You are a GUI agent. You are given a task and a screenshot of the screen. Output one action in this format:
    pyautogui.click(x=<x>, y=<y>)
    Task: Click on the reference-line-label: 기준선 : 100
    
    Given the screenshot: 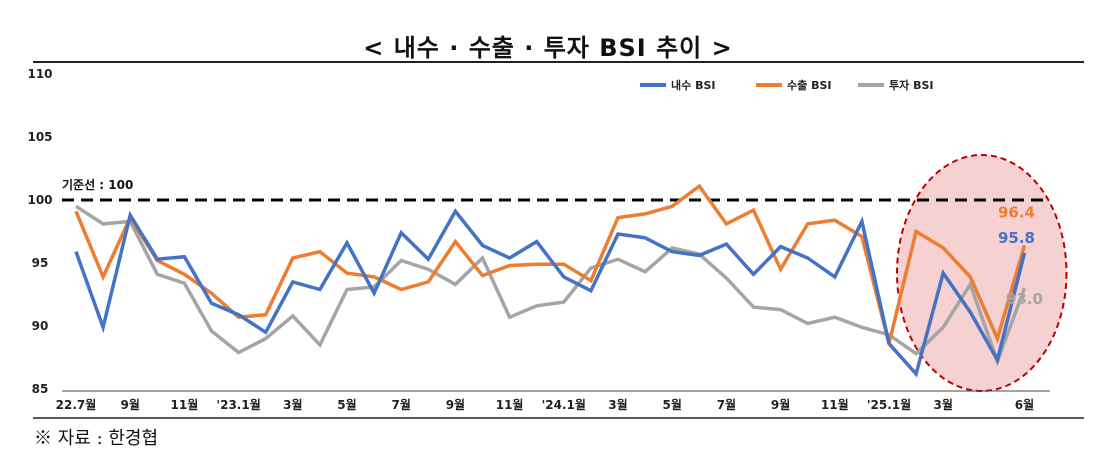 What is the action you would take?
    pyautogui.click(x=97, y=184)
    